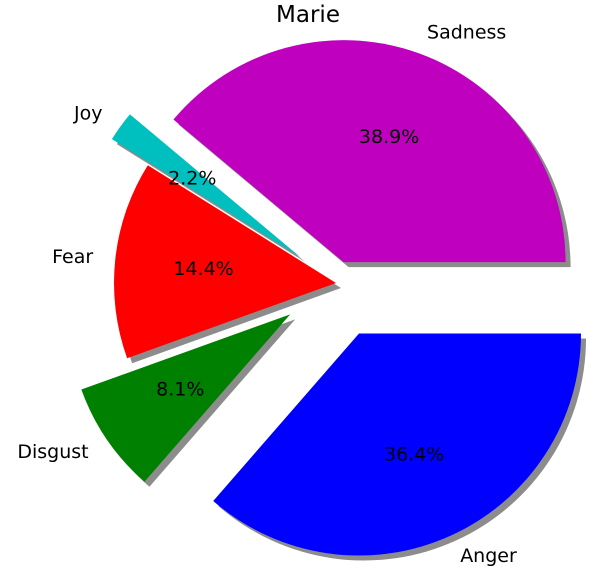 Image resolution: width=616 pixels, height=586 pixels. Describe the element at coordinates (192, 179) in the screenshot. I see `slice-percent-joy: 2.2%` at that location.